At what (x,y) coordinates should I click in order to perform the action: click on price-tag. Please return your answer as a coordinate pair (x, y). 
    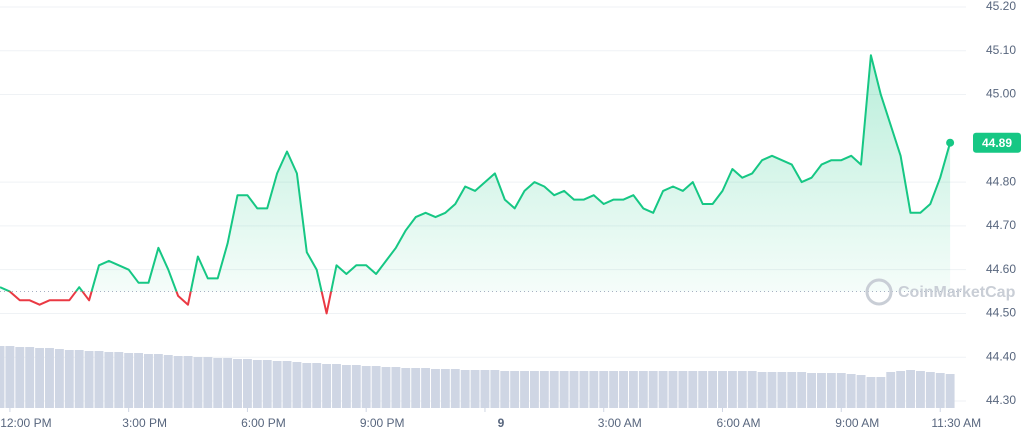
    Looking at the image, I should click on (997, 142).